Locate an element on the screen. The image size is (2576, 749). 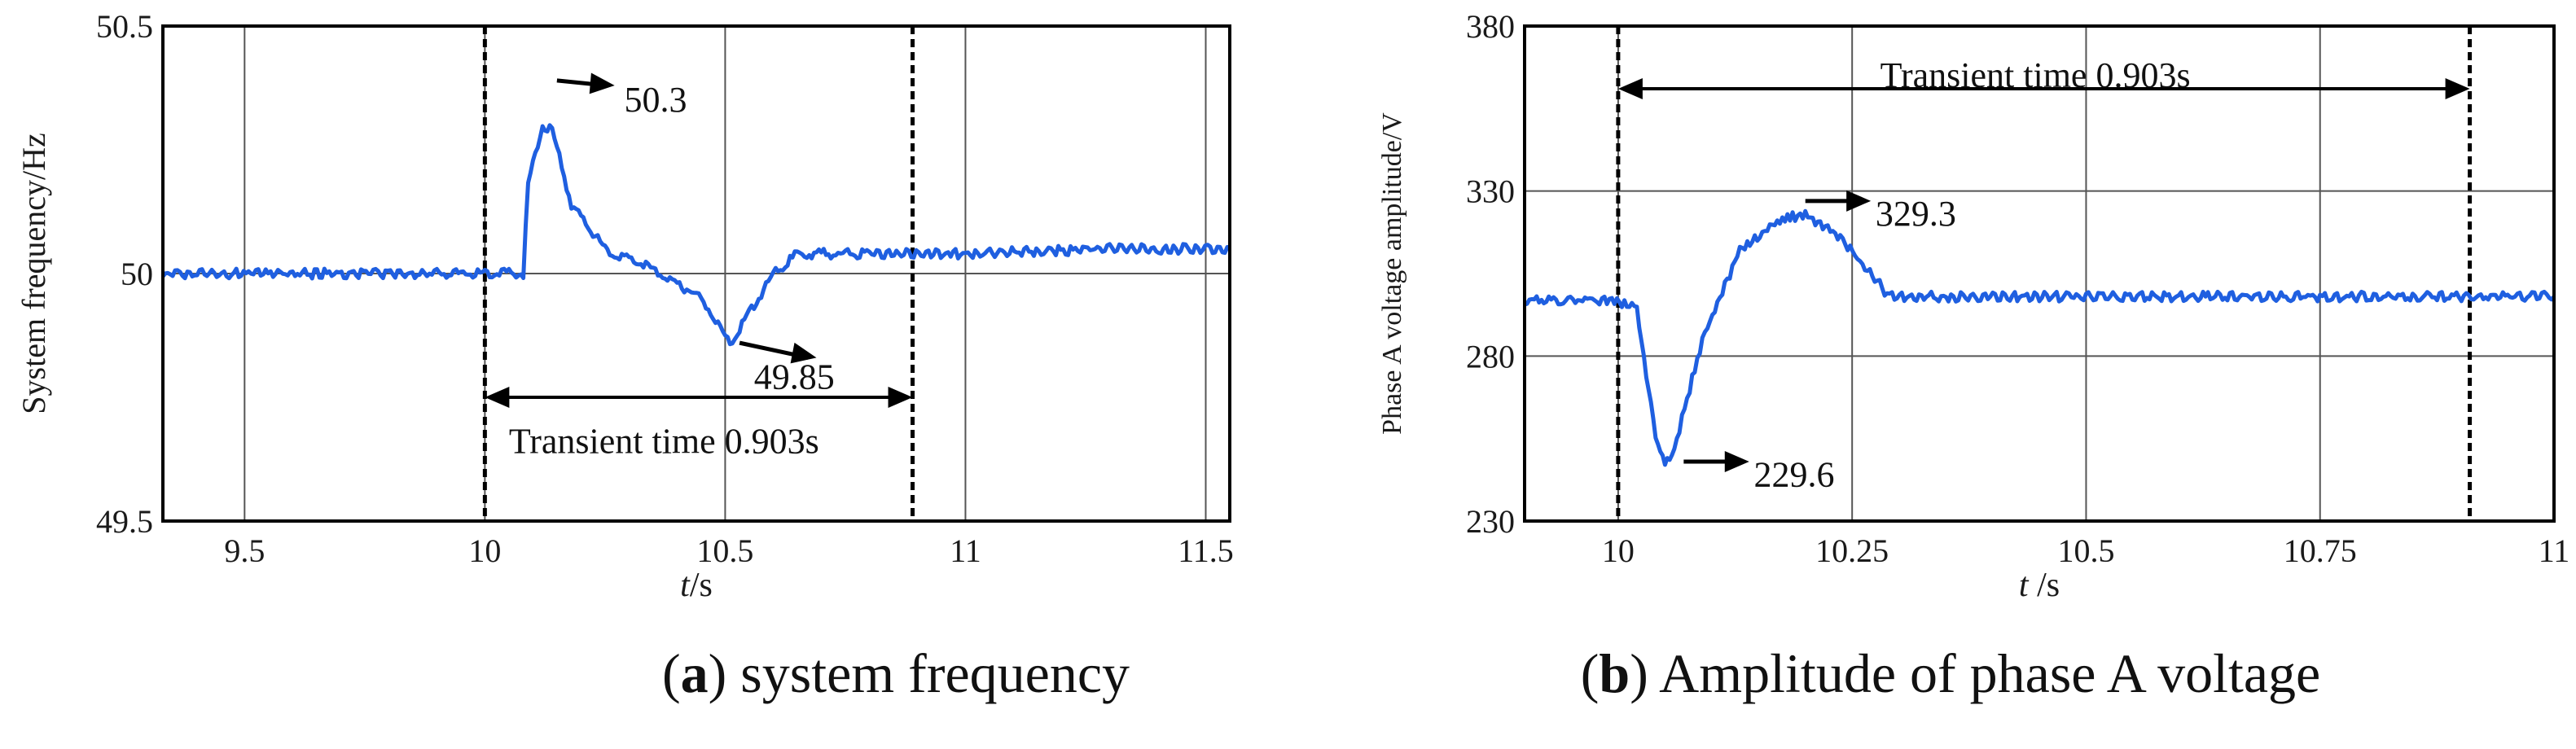
y-tick-label: 49.5 is located at coordinates (124, 521).